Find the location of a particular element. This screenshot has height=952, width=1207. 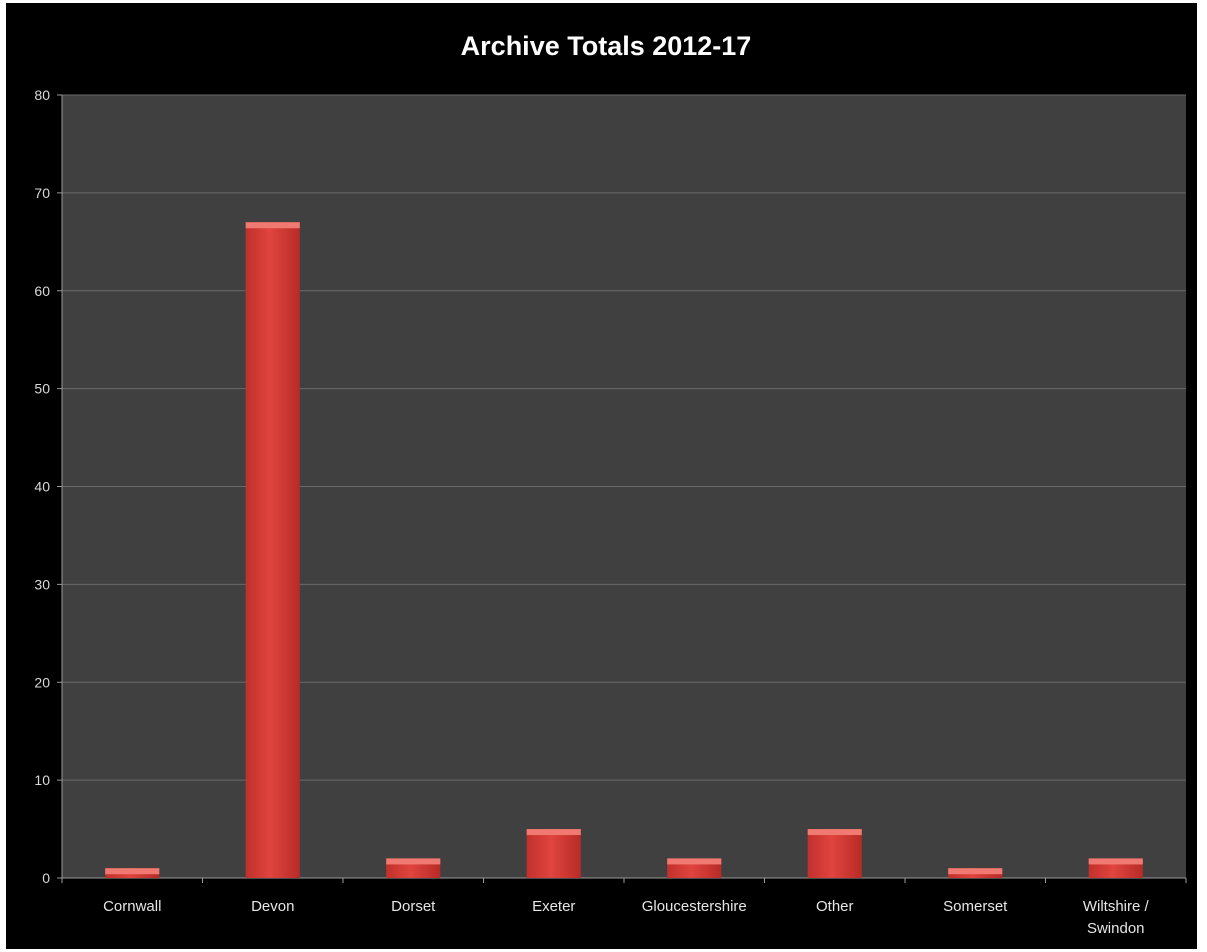

bar-cornwall is located at coordinates (132, 873).